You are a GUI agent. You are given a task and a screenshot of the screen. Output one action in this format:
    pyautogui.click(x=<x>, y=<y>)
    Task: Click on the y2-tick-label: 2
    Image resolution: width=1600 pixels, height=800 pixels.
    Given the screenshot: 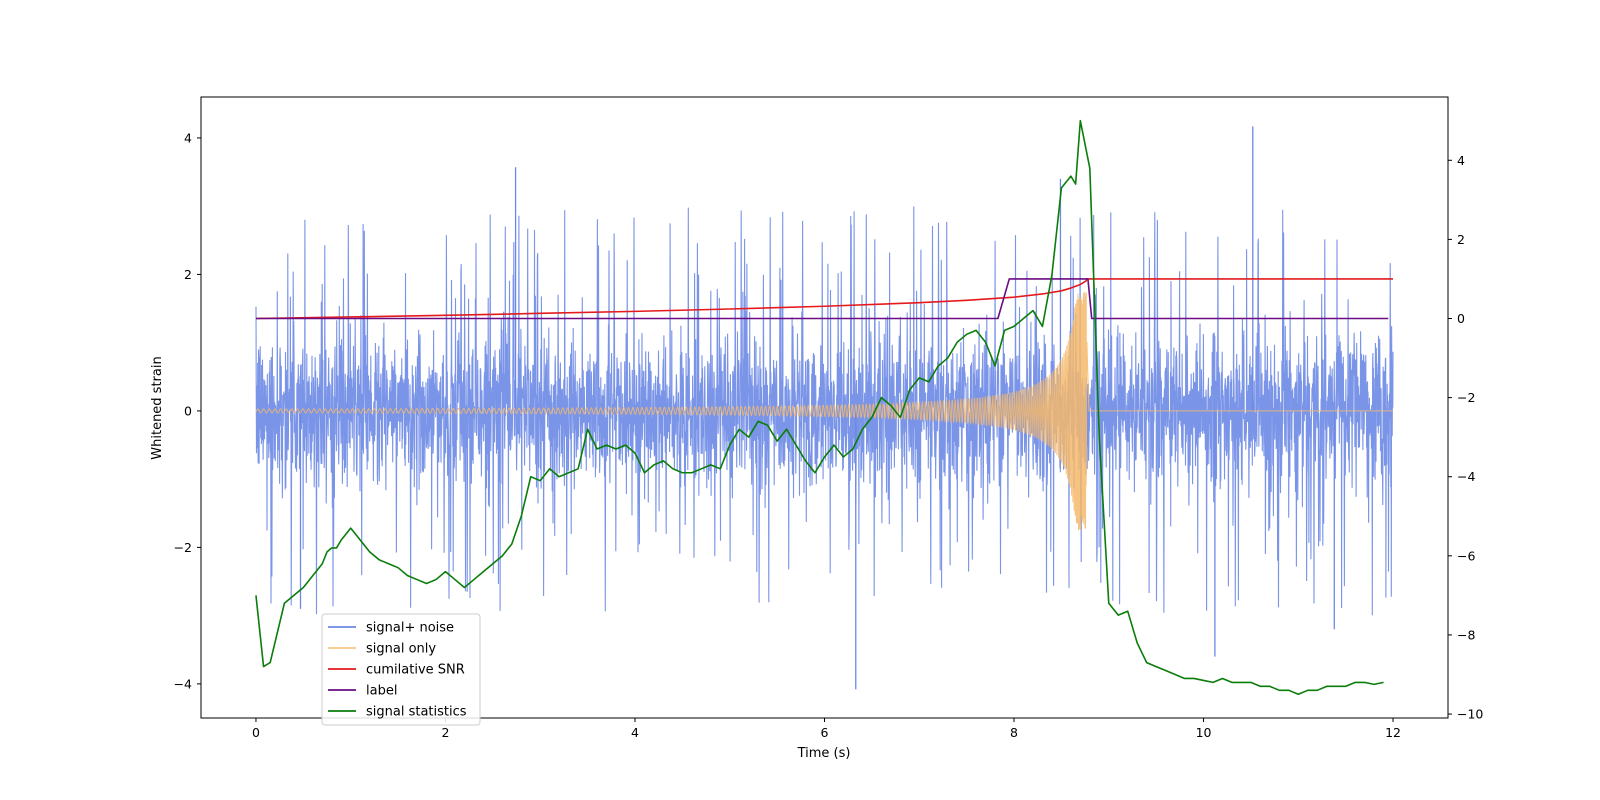 What is the action you would take?
    pyautogui.click(x=1461, y=239)
    